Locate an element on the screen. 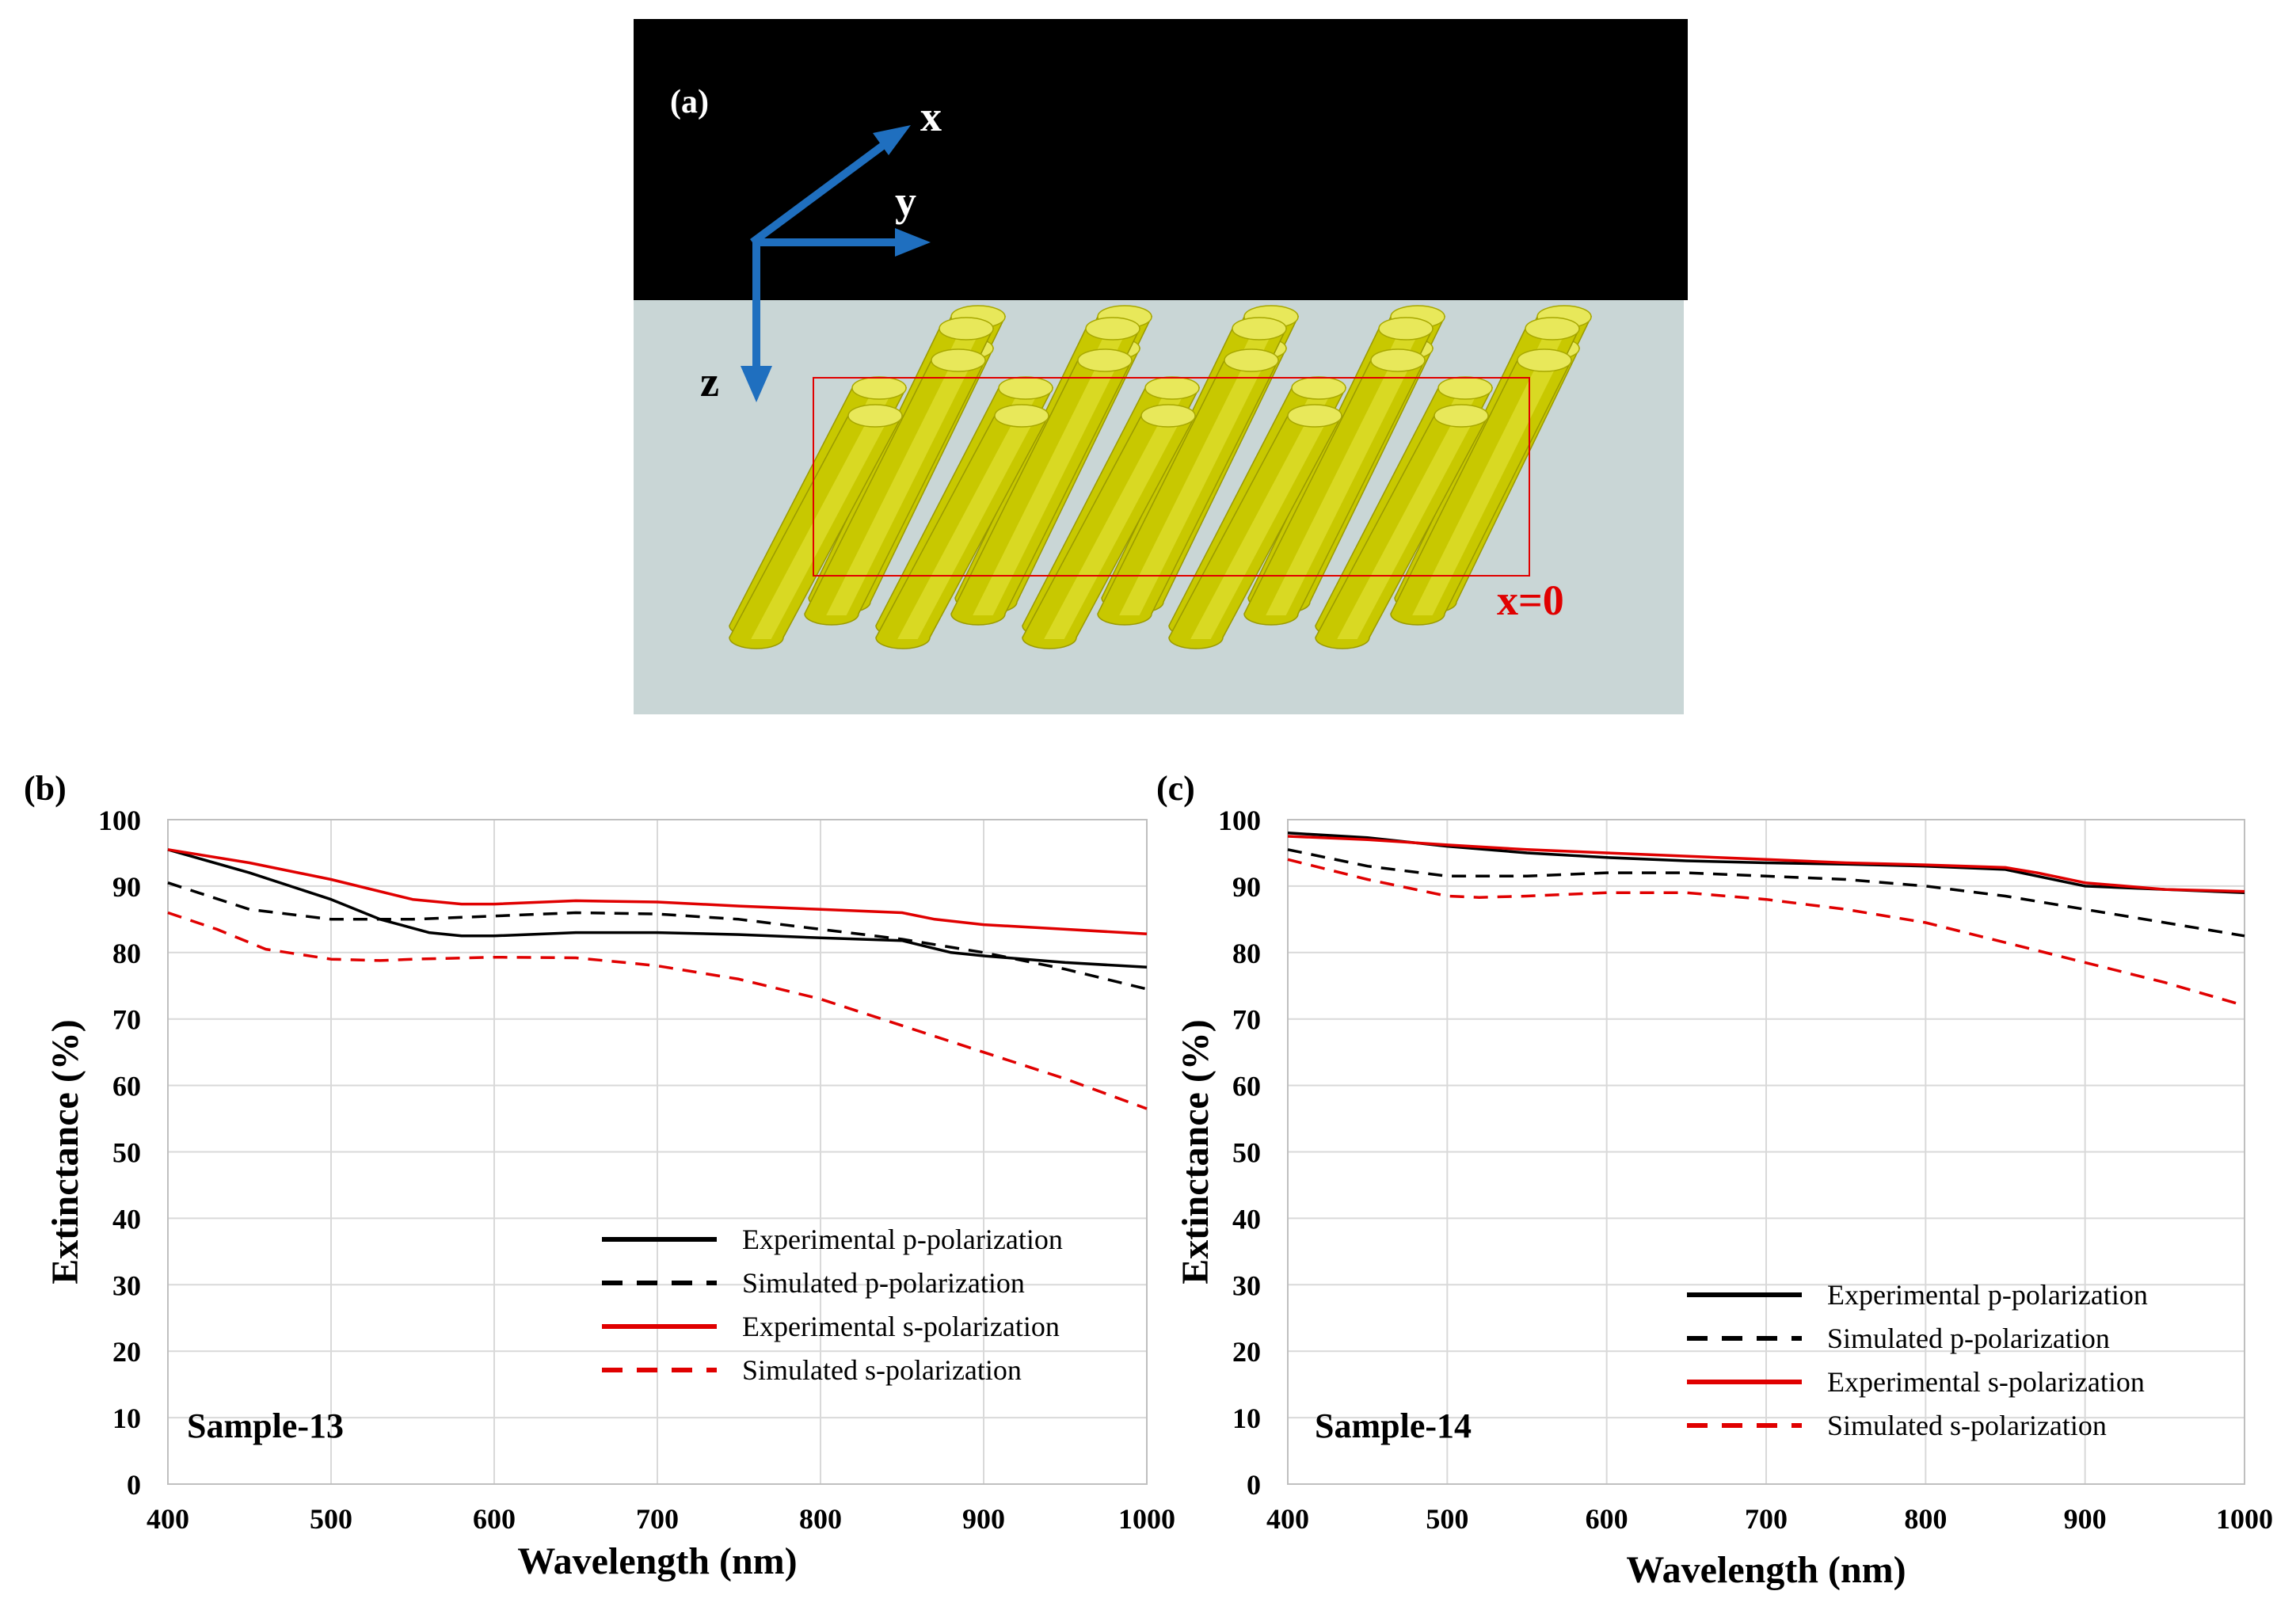 The height and width of the screenshot is (1610, 2296). top-medium-region is located at coordinates (1161, 159).